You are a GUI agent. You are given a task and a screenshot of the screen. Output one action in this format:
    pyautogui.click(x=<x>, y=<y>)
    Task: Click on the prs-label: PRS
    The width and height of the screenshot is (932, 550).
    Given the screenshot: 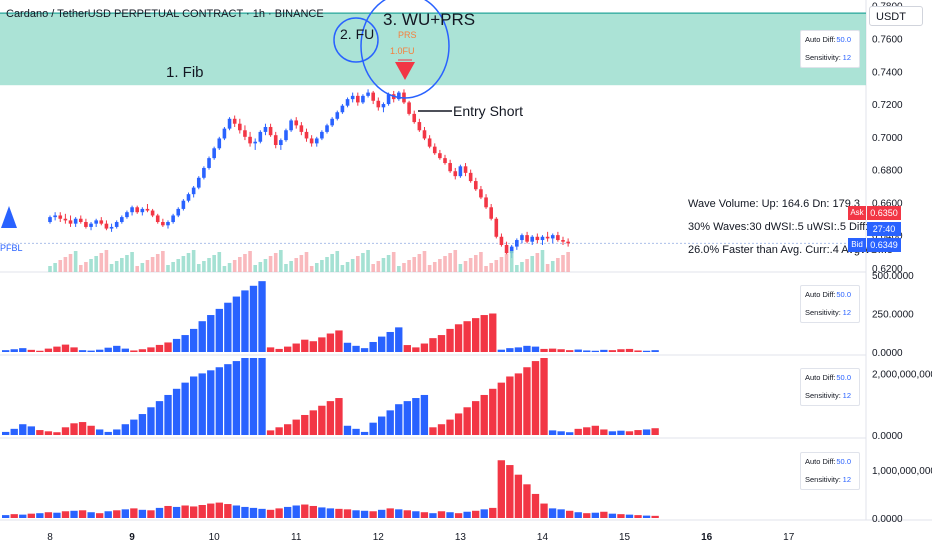 What is the action you would take?
    pyautogui.click(x=407, y=35)
    